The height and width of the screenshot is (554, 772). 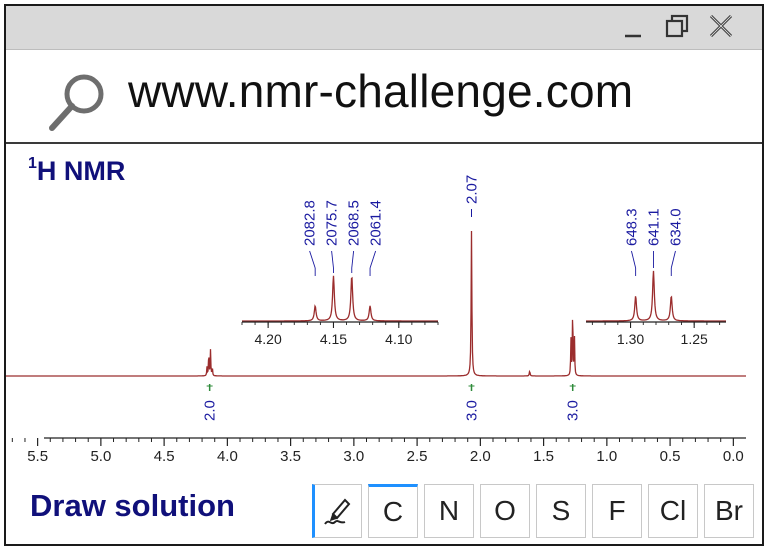 What do you see at coordinates (398, 339) in the screenshot?
I see `inset-quartet-tick-label: 4.10` at bounding box center [398, 339].